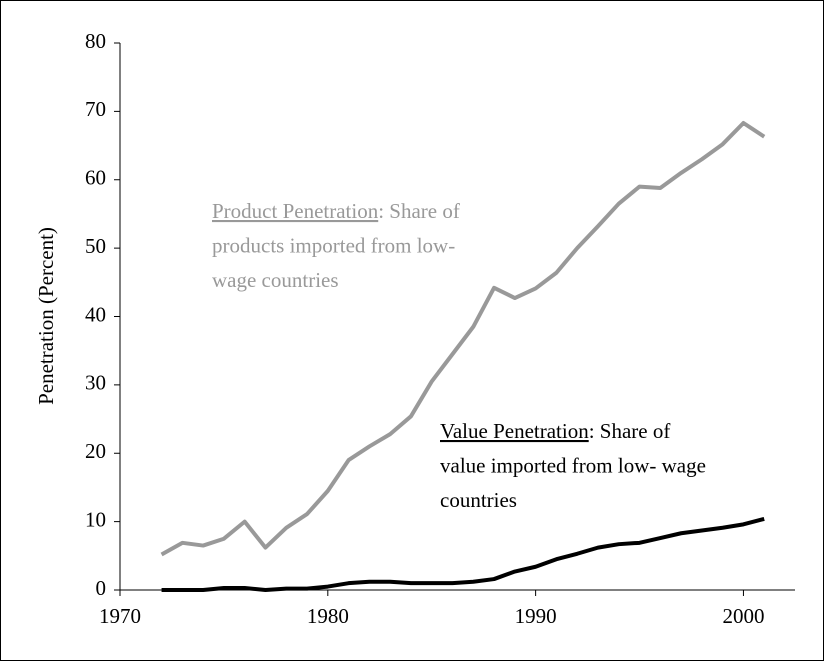 The width and height of the screenshot is (825, 662). I want to click on x-tick-label: 2000, so click(743, 616).